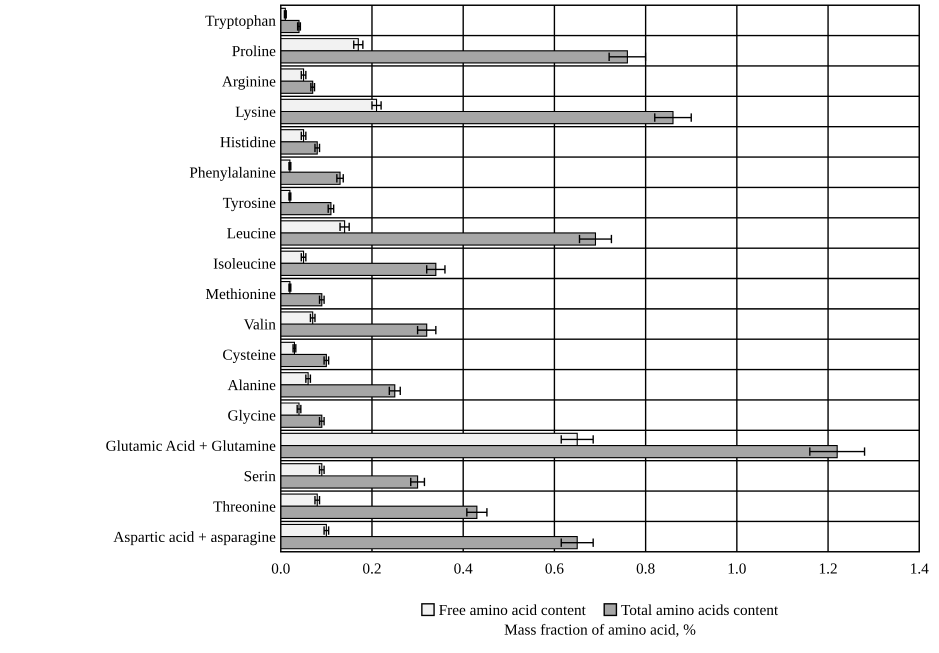  What do you see at coordinates (554, 568) in the screenshot?
I see `x-tick-label: 0.6` at bounding box center [554, 568].